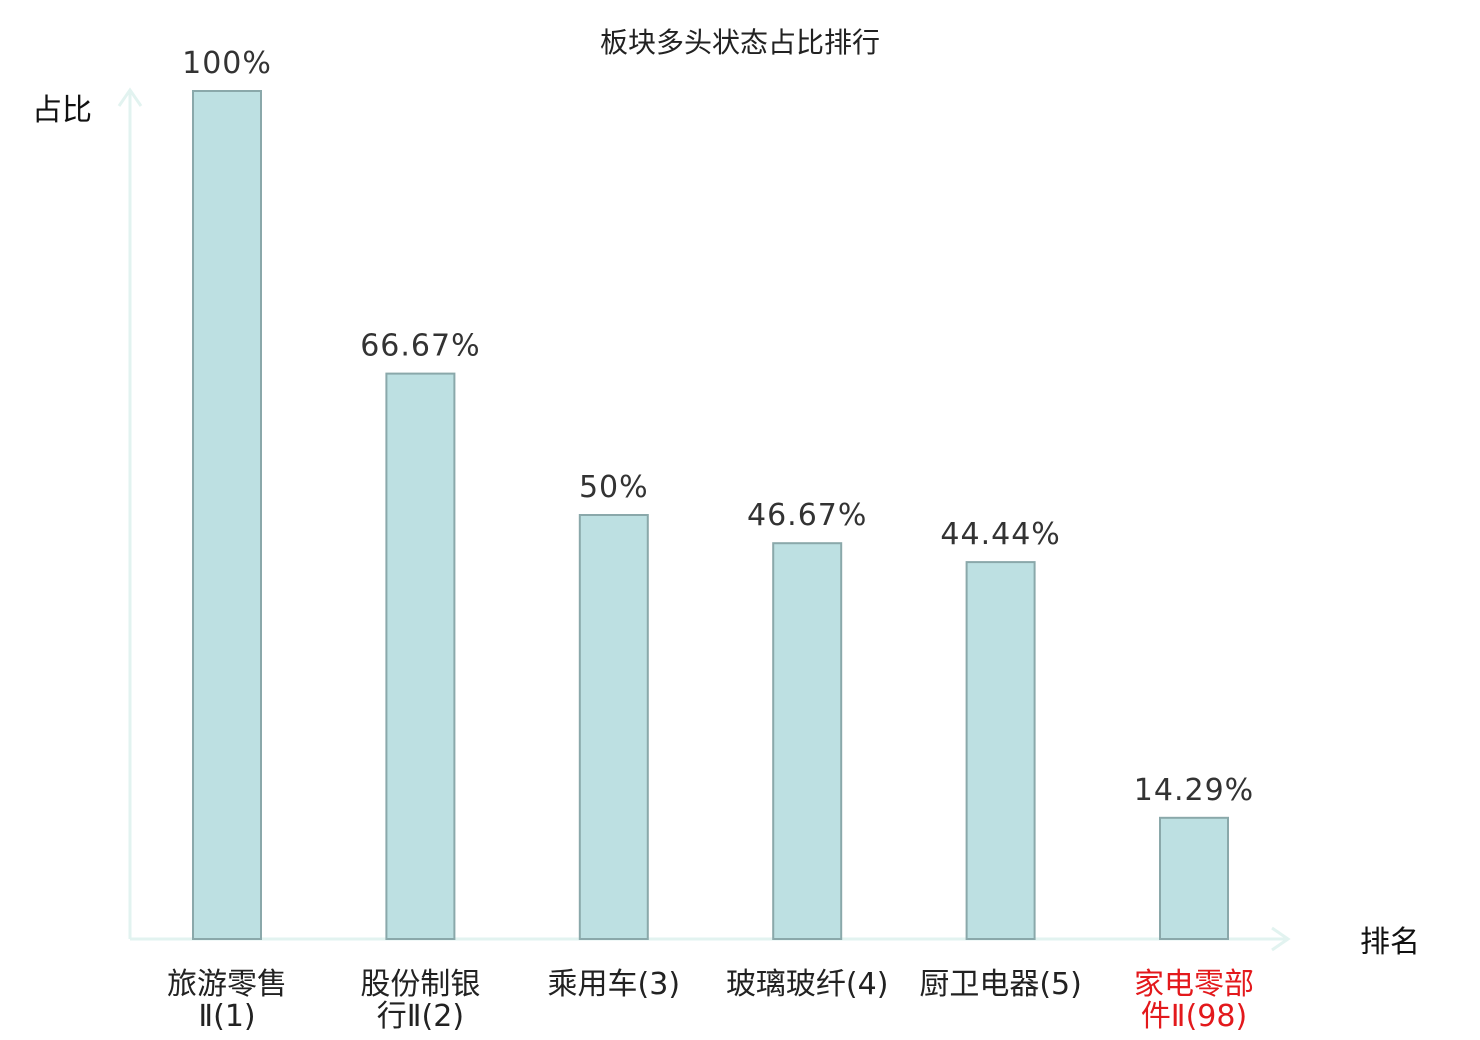 This screenshot has height=1040, width=1480. What do you see at coordinates (1390, 942) in the screenshot?
I see `x-axis-label: 排名` at bounding box center [1390, 942].